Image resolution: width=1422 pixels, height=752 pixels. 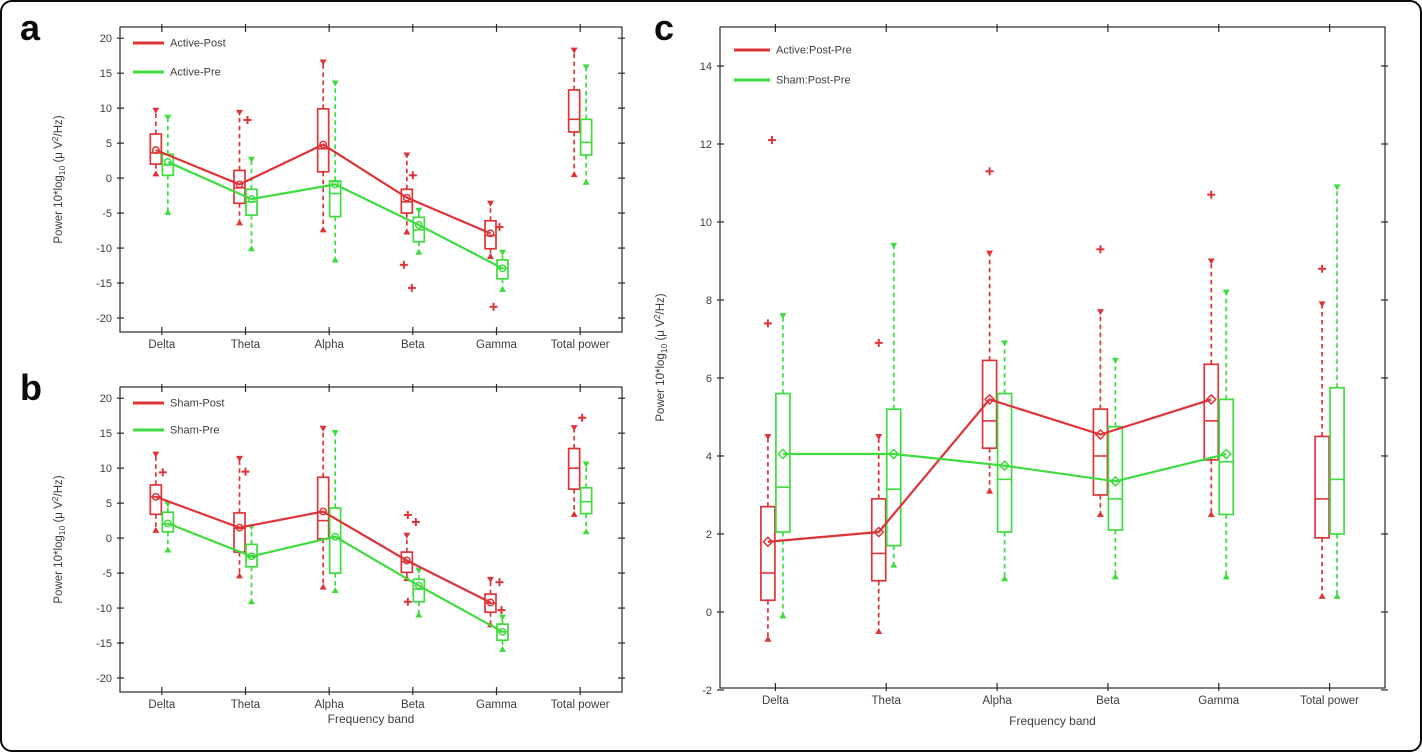 I want to click on panel-label-b: b, so click(x=31, y=387).